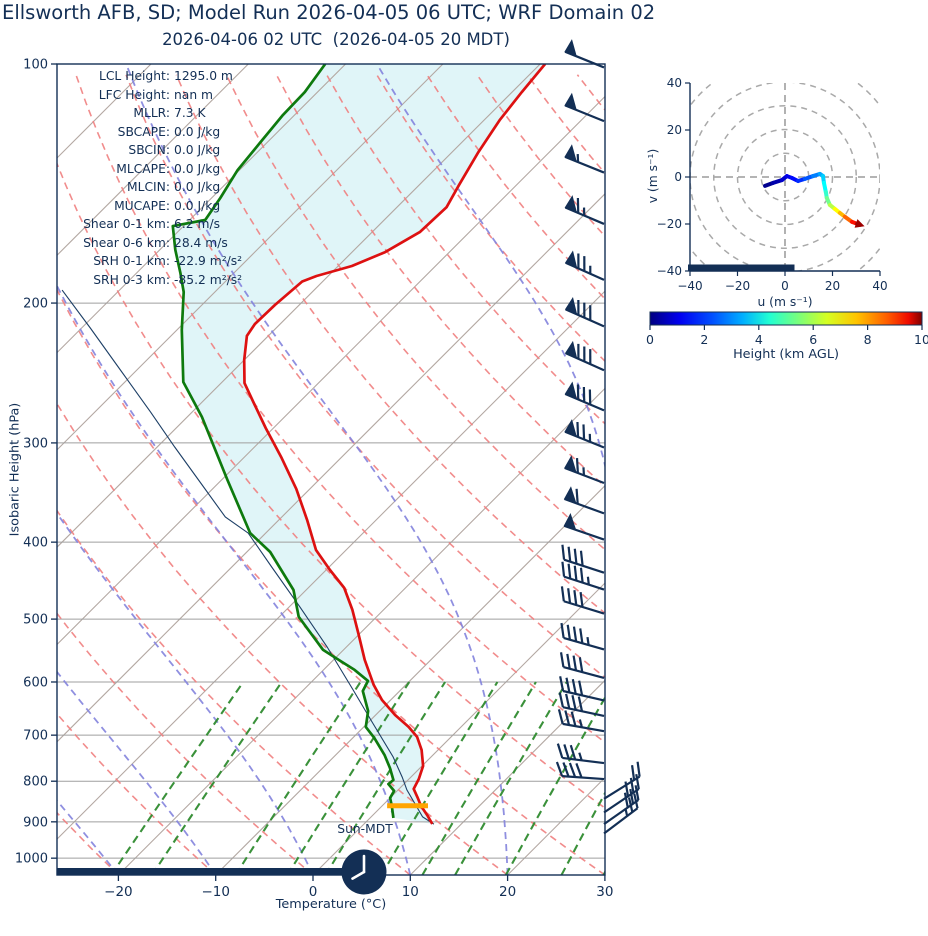 This screenshot has width=928, height=936. I want to click on pressure-tick-label: 700, so click(35, 736).